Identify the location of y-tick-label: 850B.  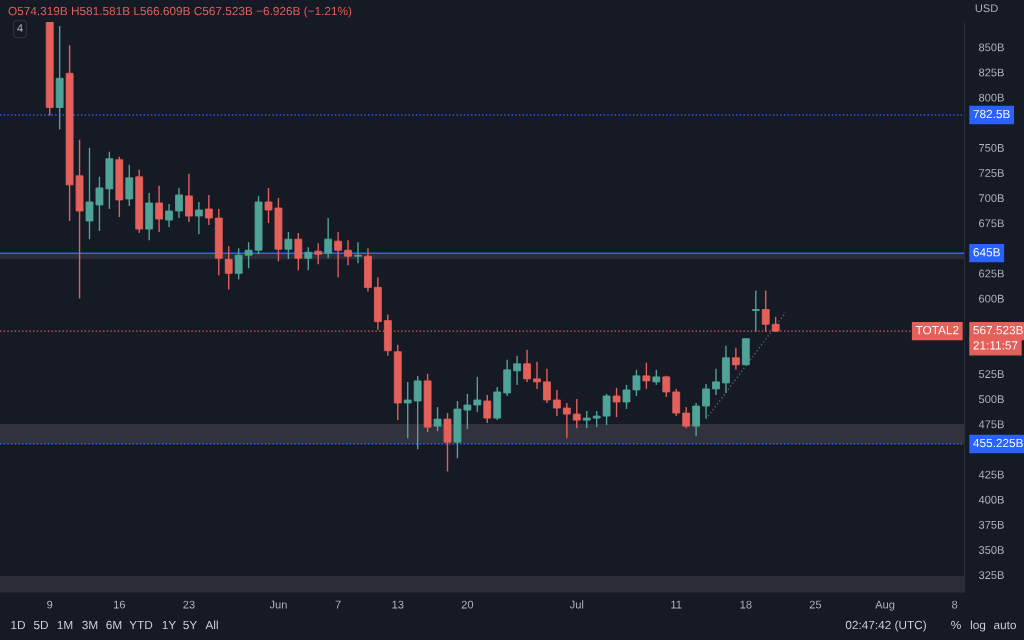
(991, 47).